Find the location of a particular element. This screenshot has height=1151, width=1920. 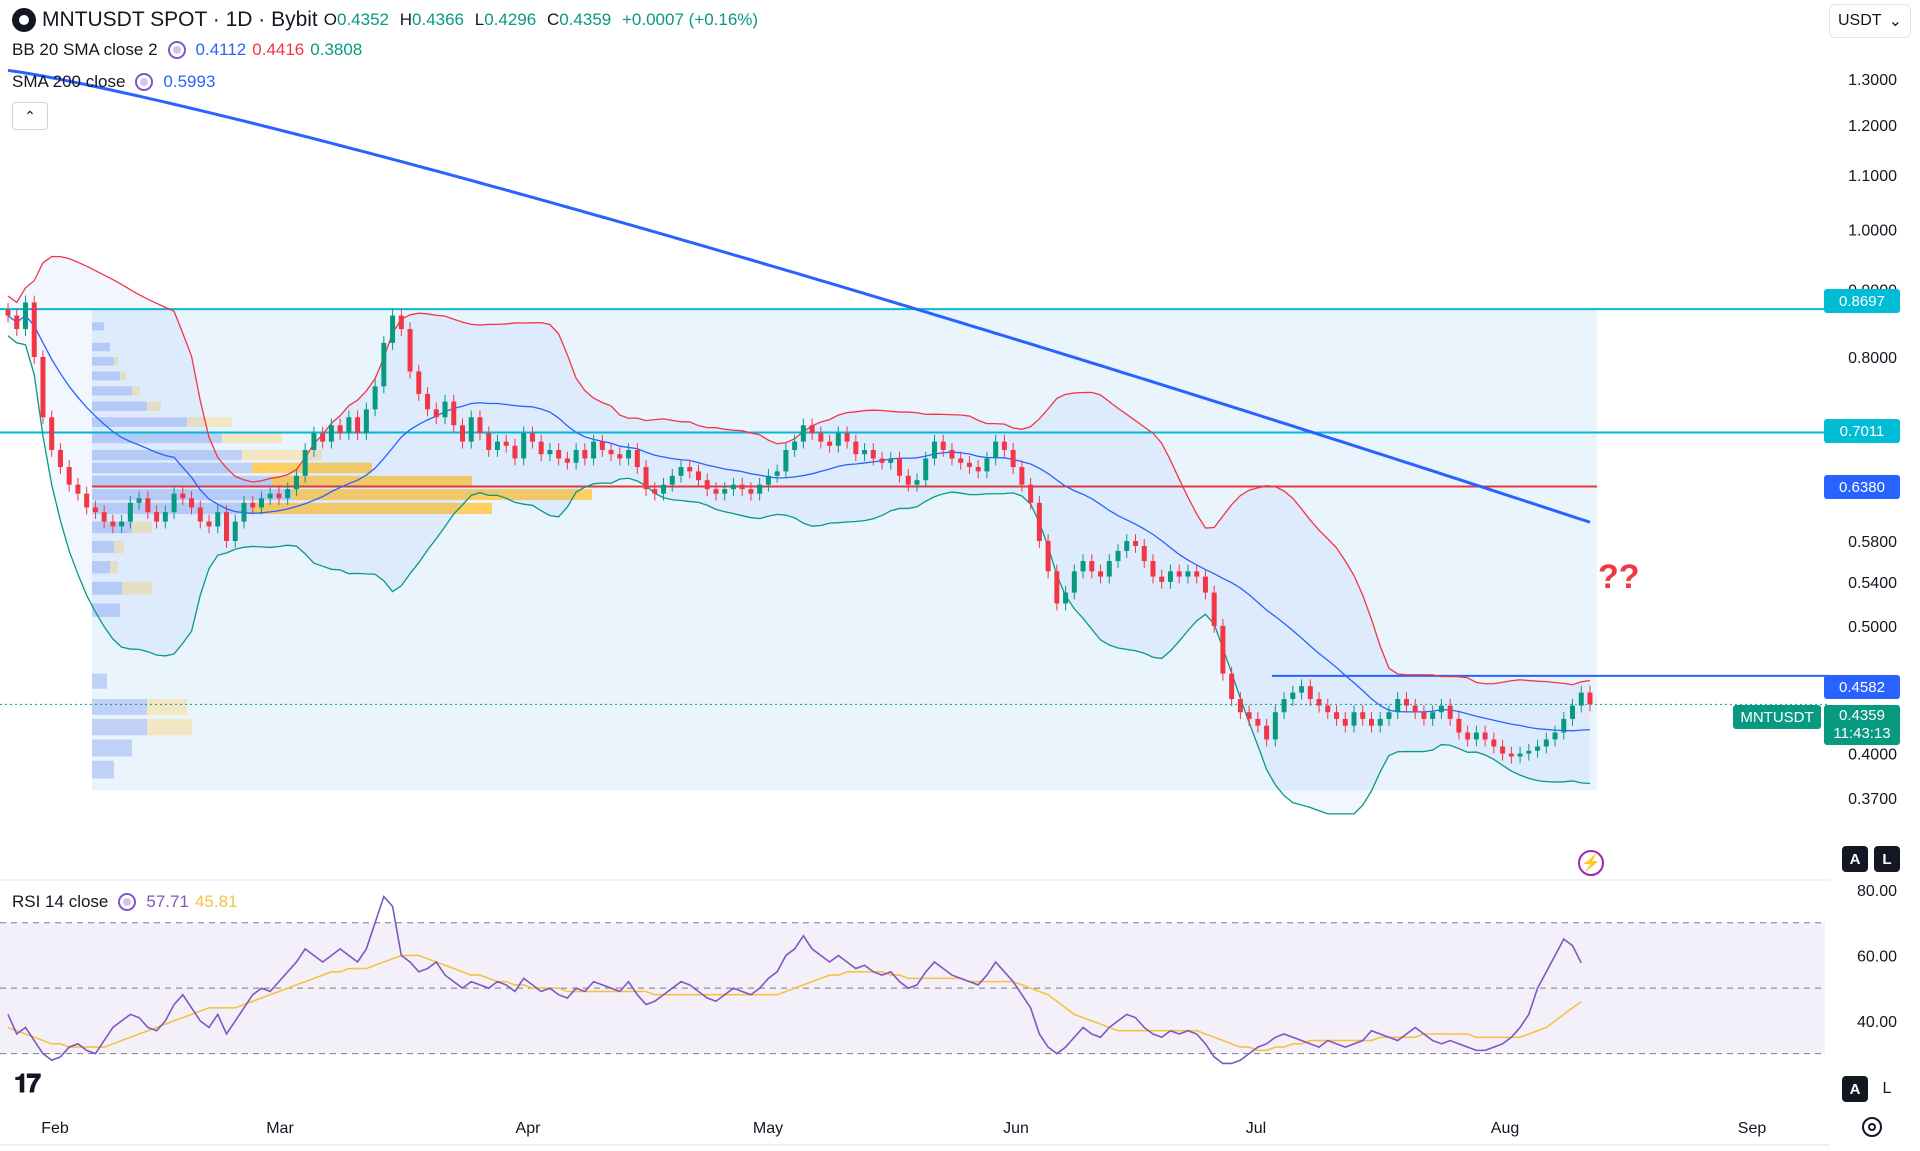

rsi-legend: RSI 14 close 57.71 45.81 is located at coordinates (124, 902).